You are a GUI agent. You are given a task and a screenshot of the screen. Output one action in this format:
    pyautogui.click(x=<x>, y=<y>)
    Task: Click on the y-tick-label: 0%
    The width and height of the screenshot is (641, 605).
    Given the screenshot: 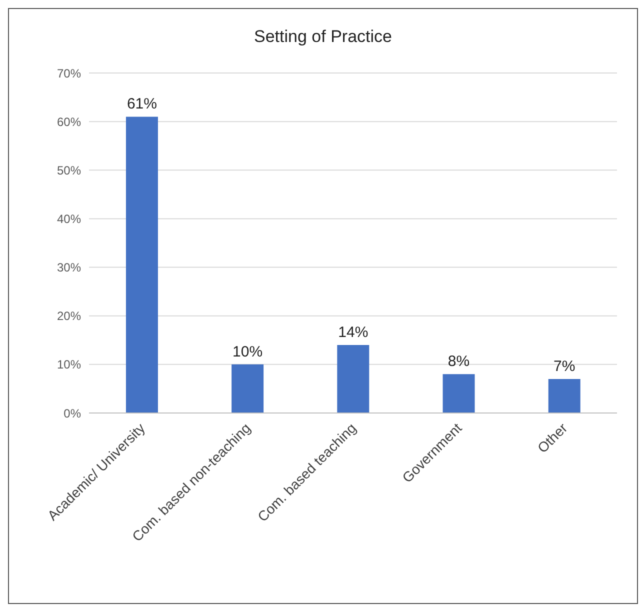 What is the action you would take?
    pyautogui.click(x=73, y=413)
    